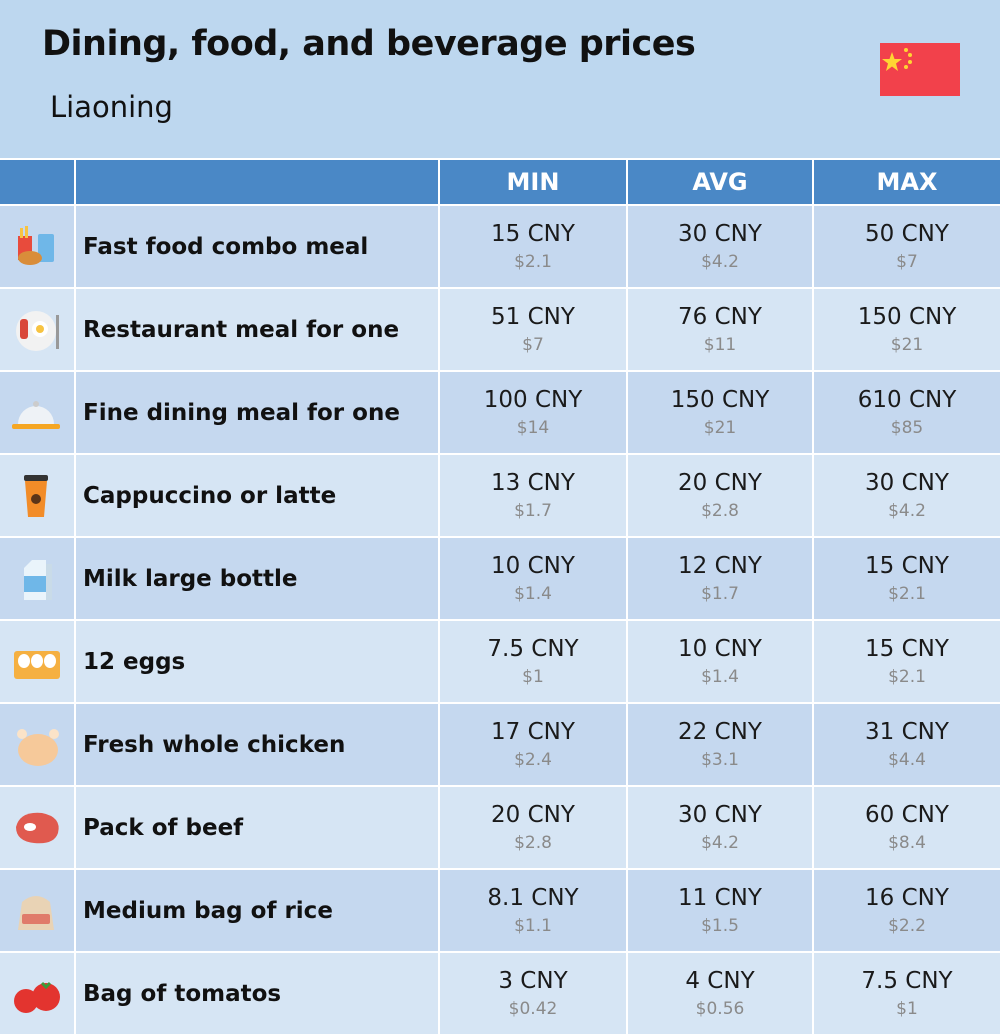 This screenshot has width=1000, height=1035. What do you see at coordinates (533, 842) in the screenshot?
I see `price-usd: $2.8` at bounding box center [533, 842].